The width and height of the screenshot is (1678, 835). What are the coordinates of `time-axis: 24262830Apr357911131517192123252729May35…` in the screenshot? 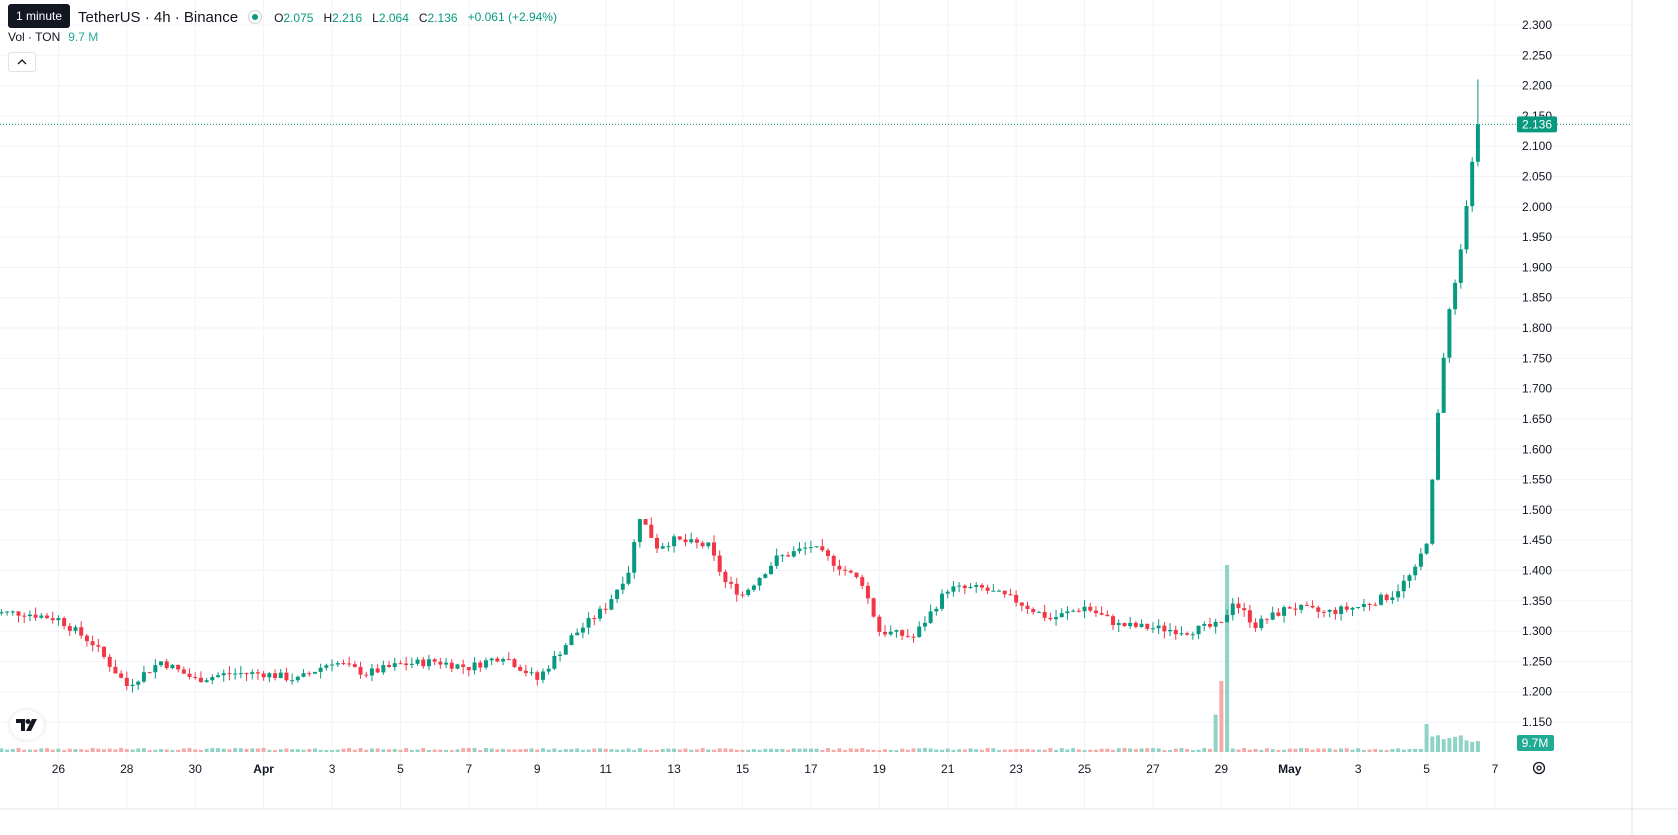 It's located at (749, 769).